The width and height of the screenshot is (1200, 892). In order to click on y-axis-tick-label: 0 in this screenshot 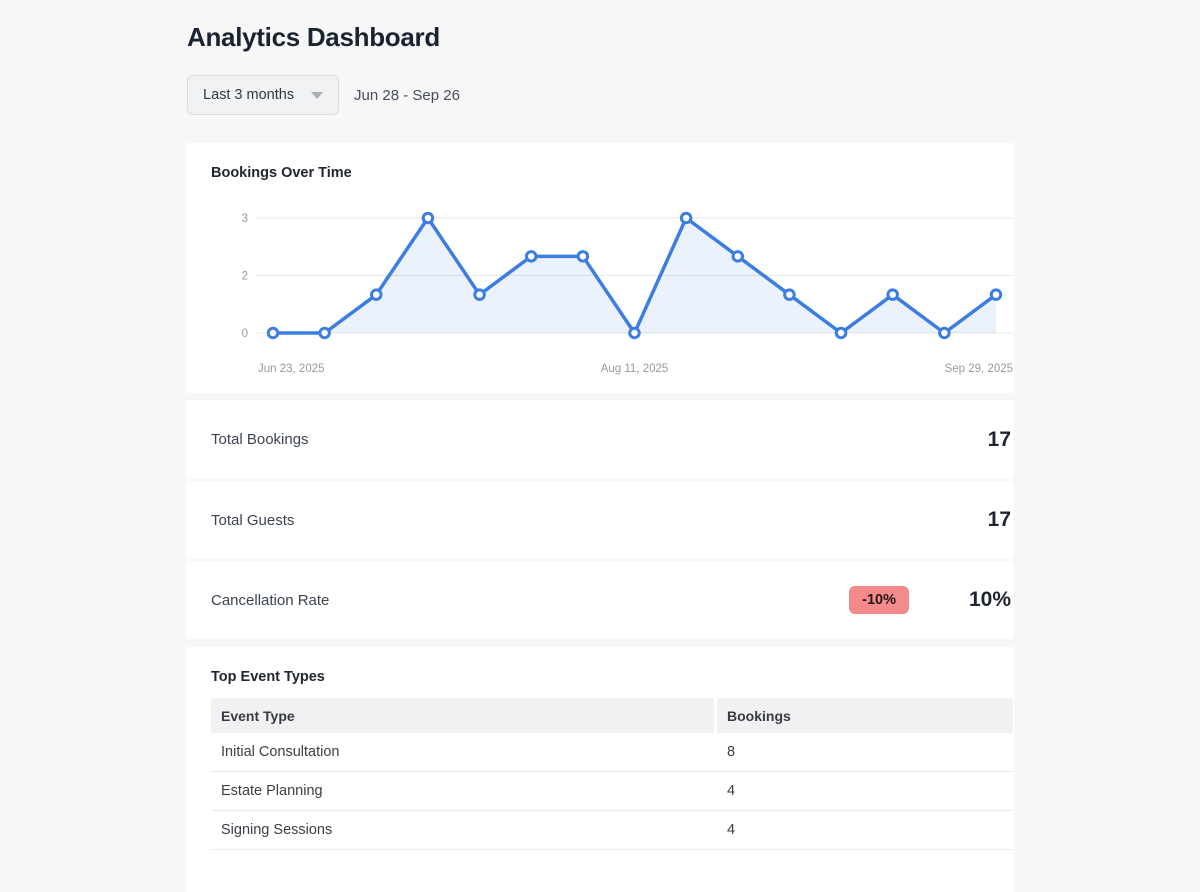, I will do `click(245, 334)`.